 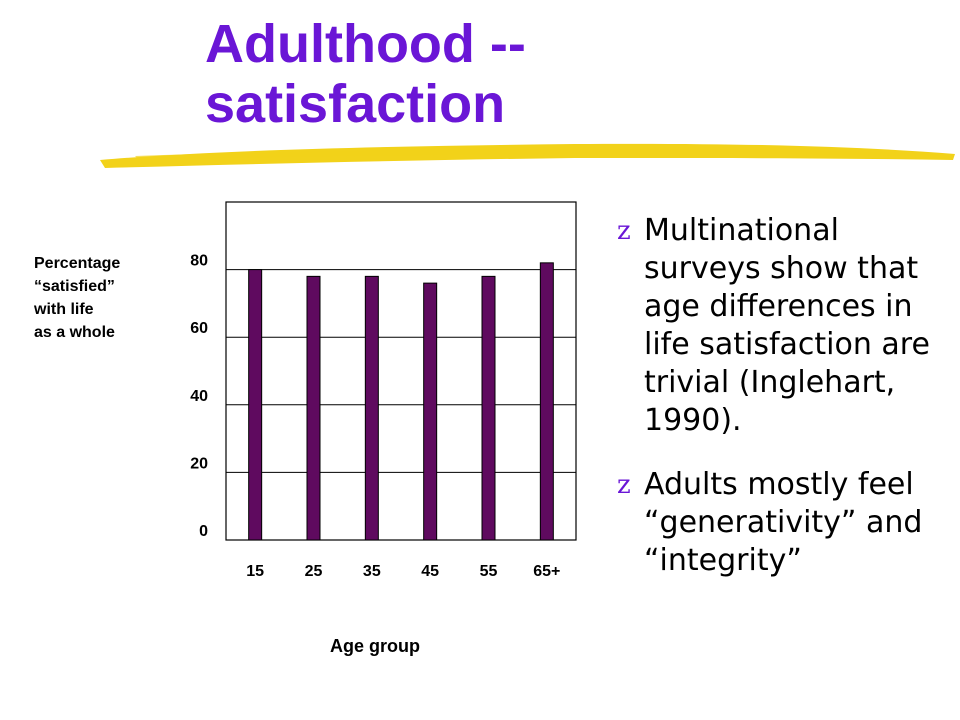 What do you see at coordinates (355, 104) in the screenshot?
I see `slide-title-line-2: satisfaction` at bounding box center [355, 104].